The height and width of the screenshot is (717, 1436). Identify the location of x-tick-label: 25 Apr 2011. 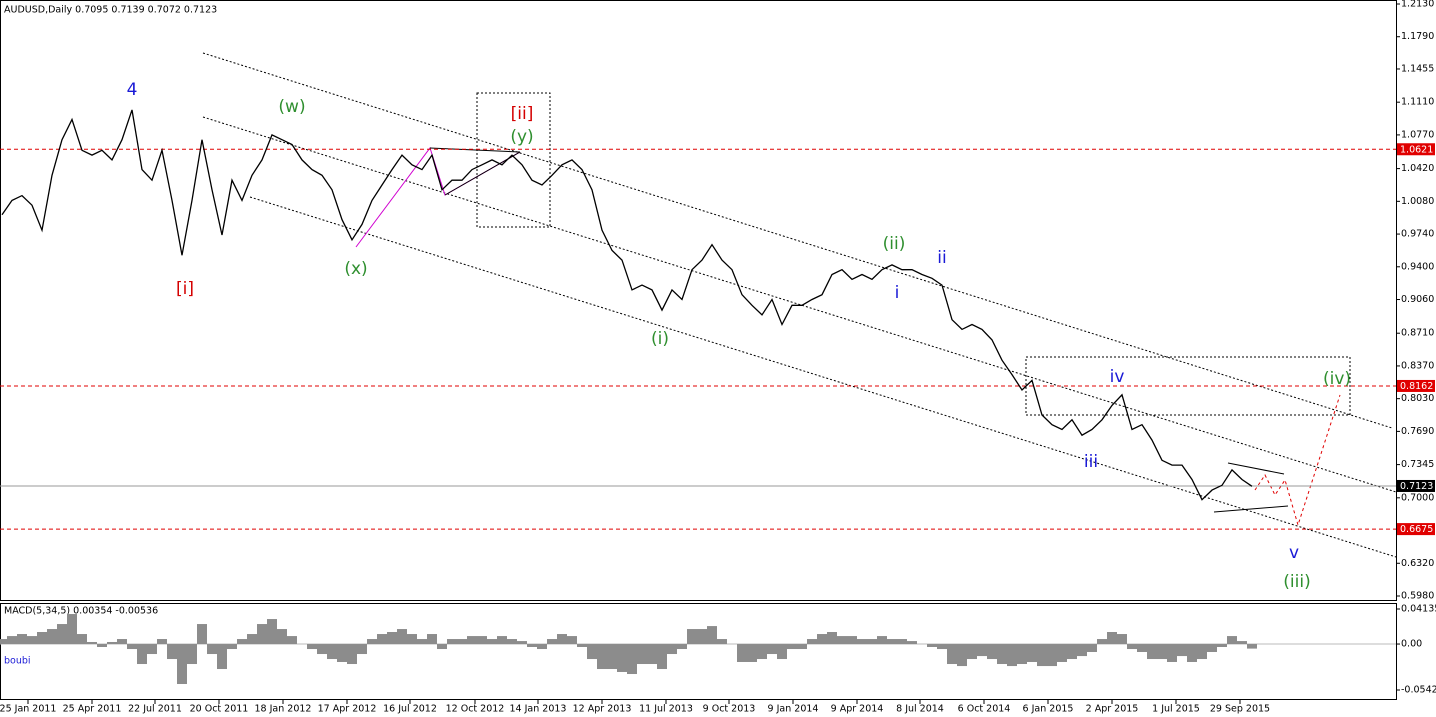
(92, 709).